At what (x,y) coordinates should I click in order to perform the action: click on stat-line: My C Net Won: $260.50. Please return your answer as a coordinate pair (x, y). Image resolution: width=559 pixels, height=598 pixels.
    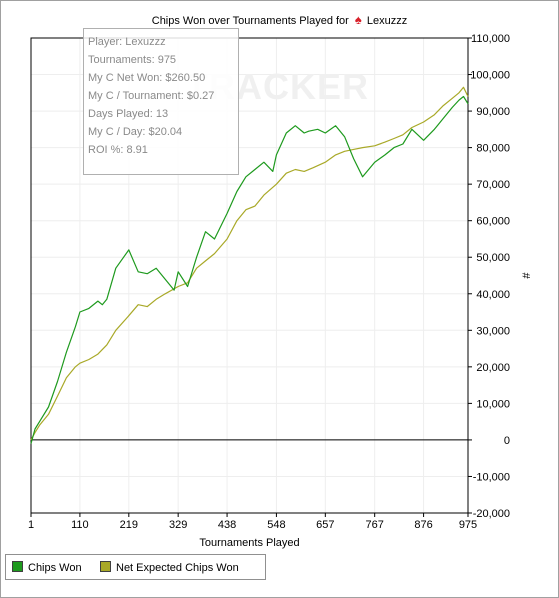
    Looking at the image, I should click on (147, 78).